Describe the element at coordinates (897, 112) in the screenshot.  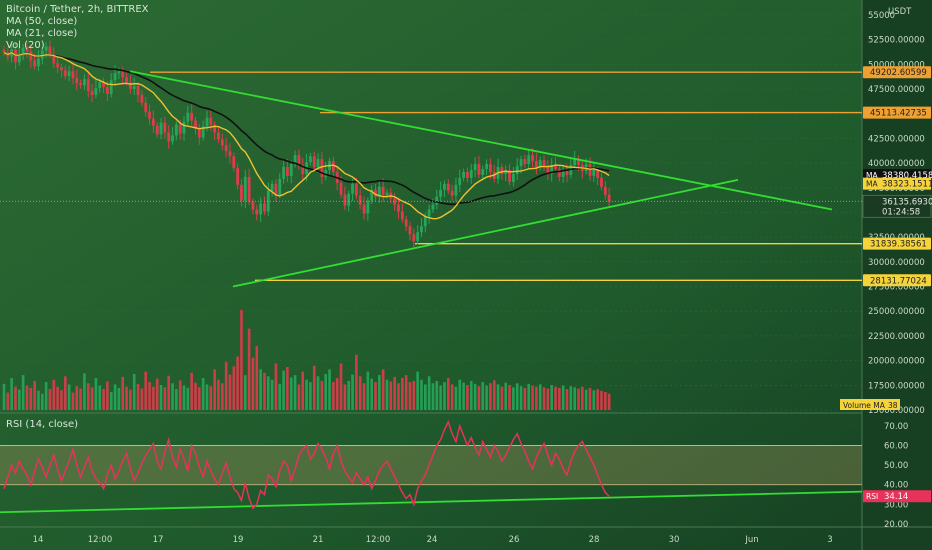
I see `level-tag` at that location.